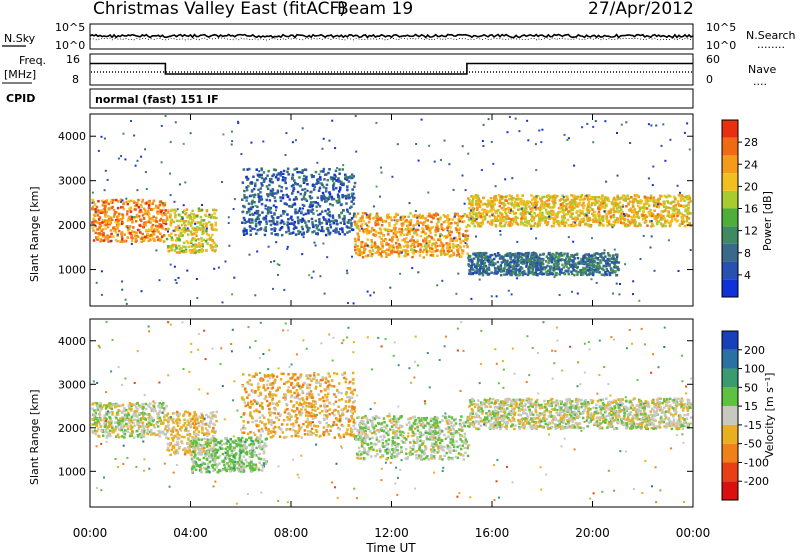  I want to click on colorbar-swatch, so click(730, 252).